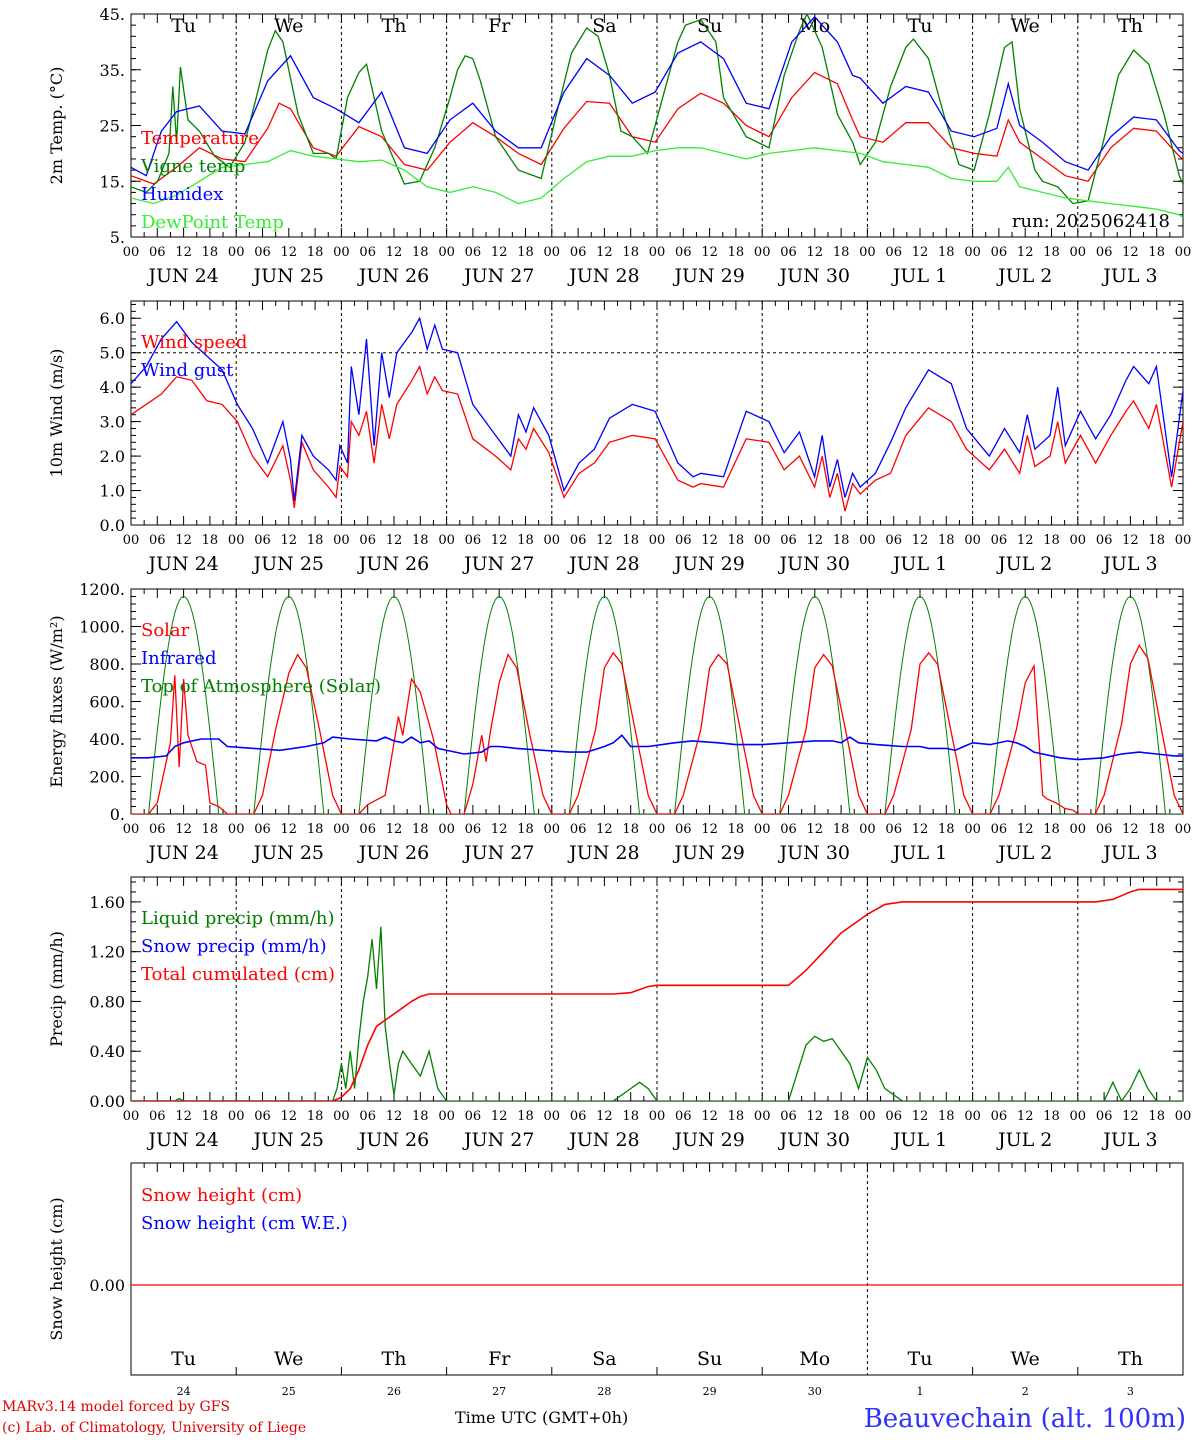  Describe the element at coordinates (221, 1195) in the screenshot. I see `legend-entry: Snow height (cm)` at that location.